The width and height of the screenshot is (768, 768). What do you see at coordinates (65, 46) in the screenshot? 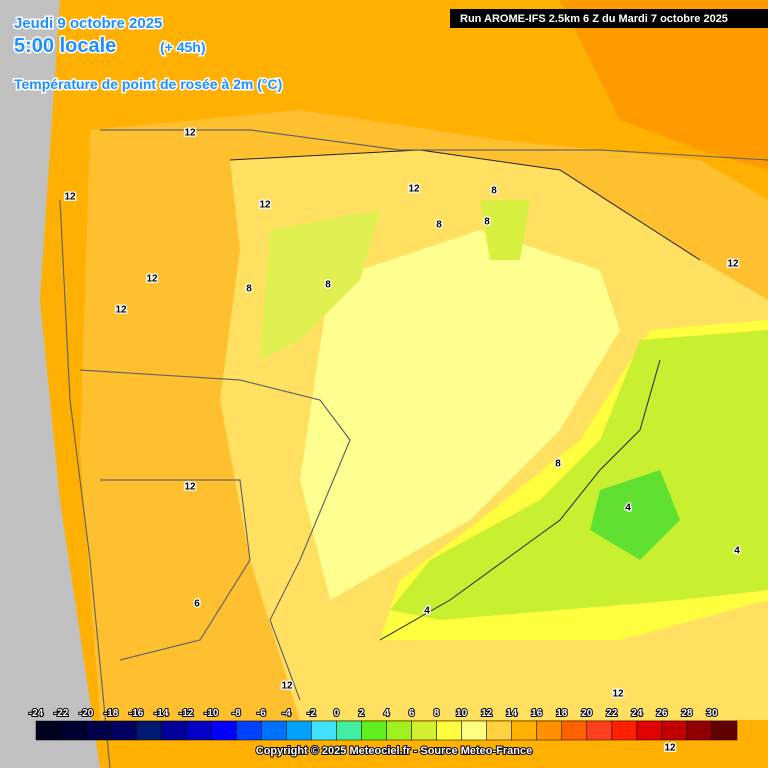
I see `time: 5:00 locale` at bounding box center [65, 46].